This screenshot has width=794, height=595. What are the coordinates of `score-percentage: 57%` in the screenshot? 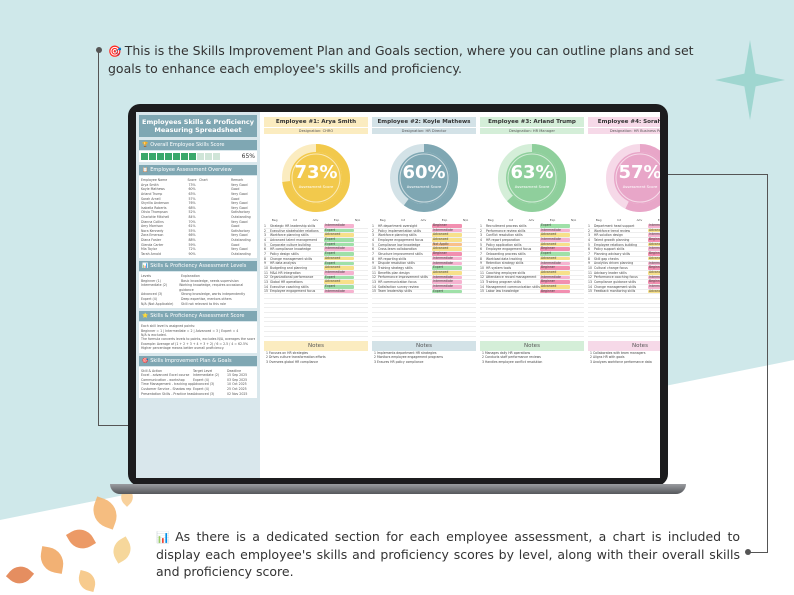 It's located at (639, 172).